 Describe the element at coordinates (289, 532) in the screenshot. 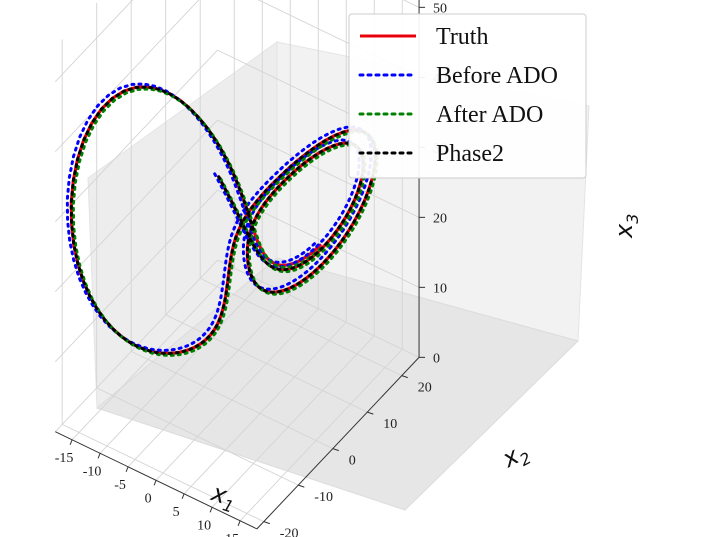

I see `y-tick-label: -20` at that location.